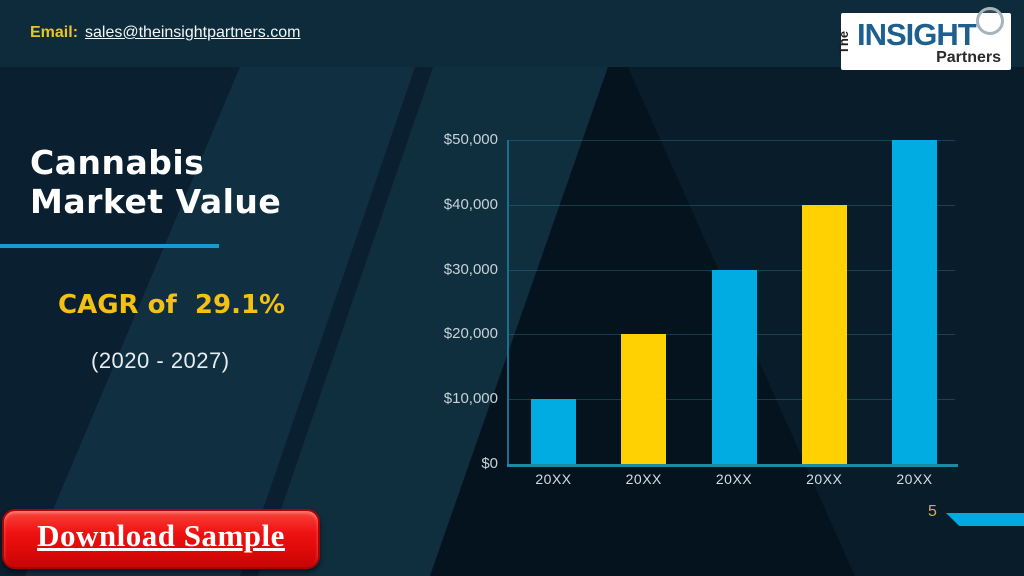 The image size is (1024, 576). I want to click on y-tick-label: $0, so click(489, 463).